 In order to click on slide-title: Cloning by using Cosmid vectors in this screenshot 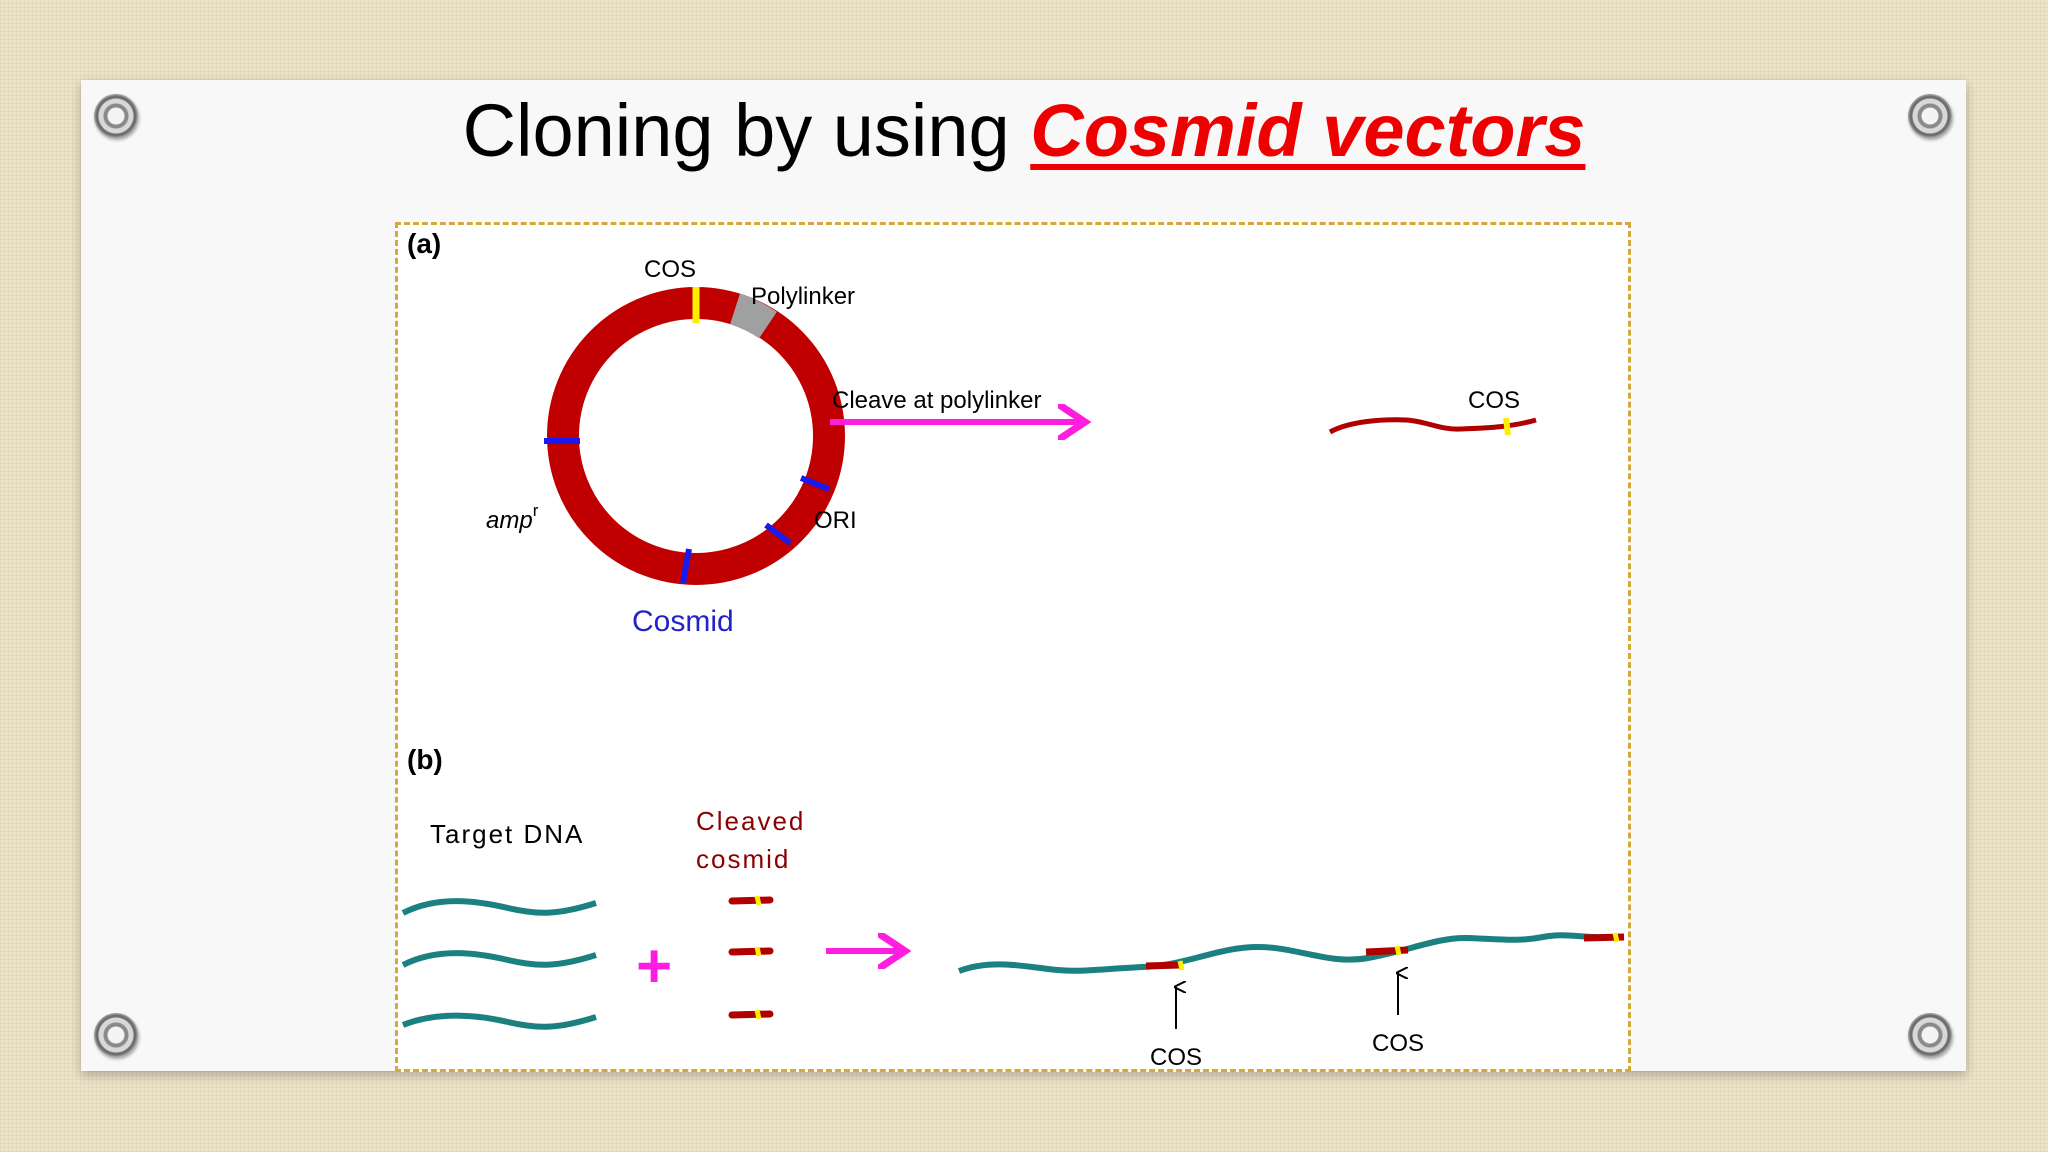, I will do `click(1024, 130)`.